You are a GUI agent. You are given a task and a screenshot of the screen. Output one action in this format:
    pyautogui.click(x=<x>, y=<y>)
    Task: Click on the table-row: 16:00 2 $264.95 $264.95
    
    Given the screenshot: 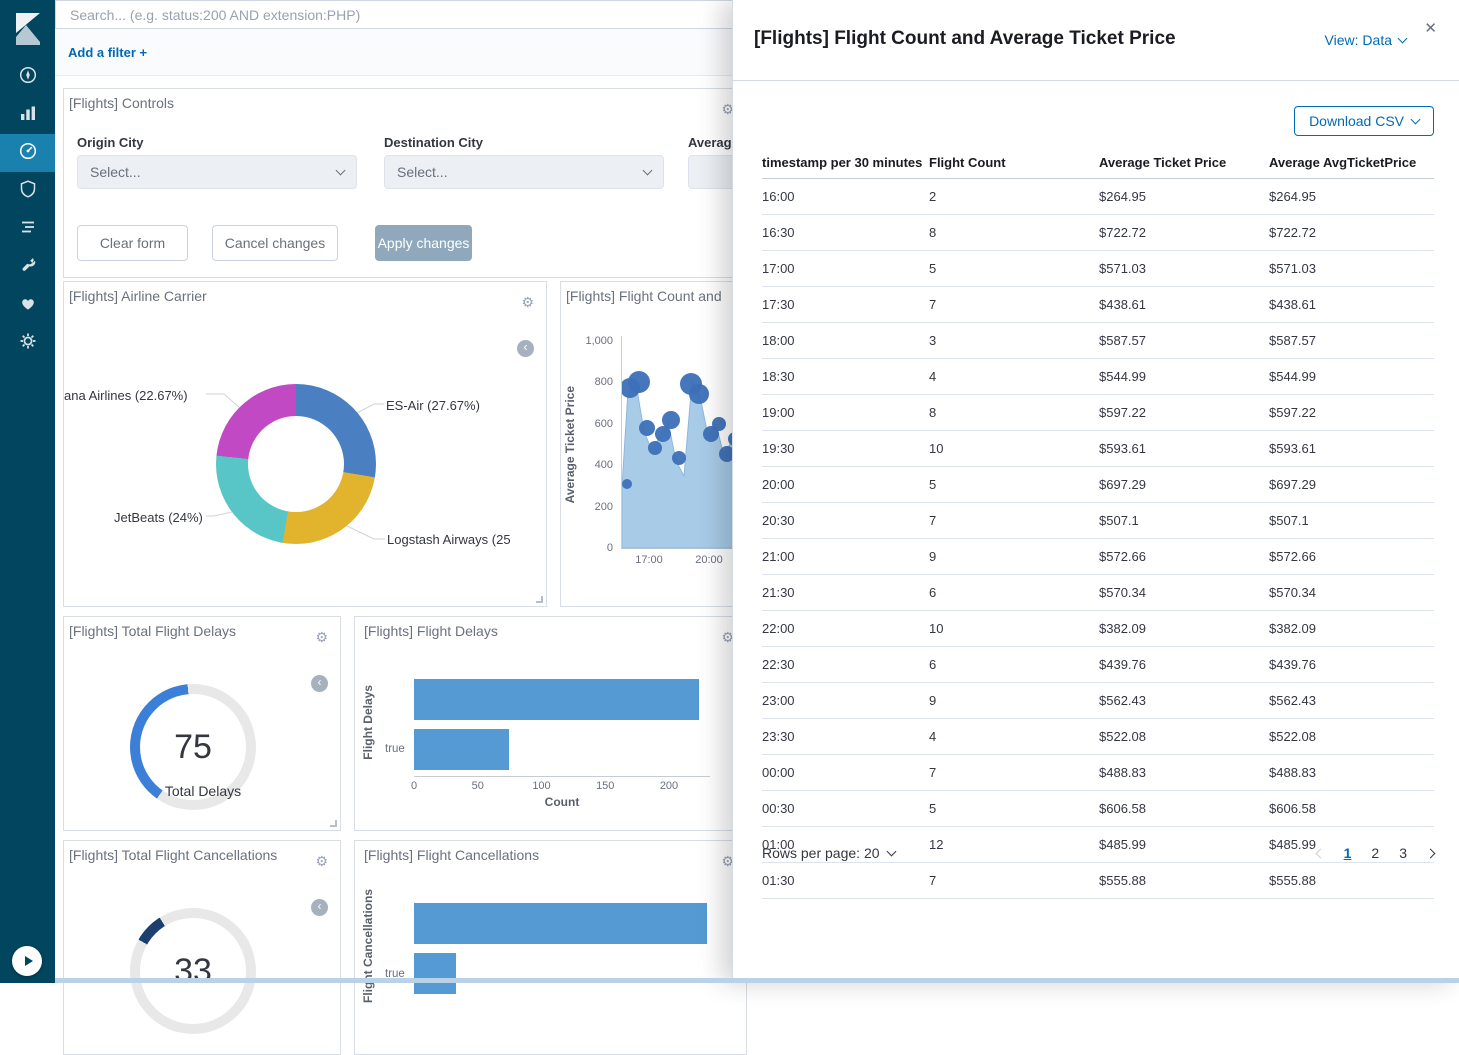 What is the action you would take?
    pyautogui.click(x=1098, y=196)
    